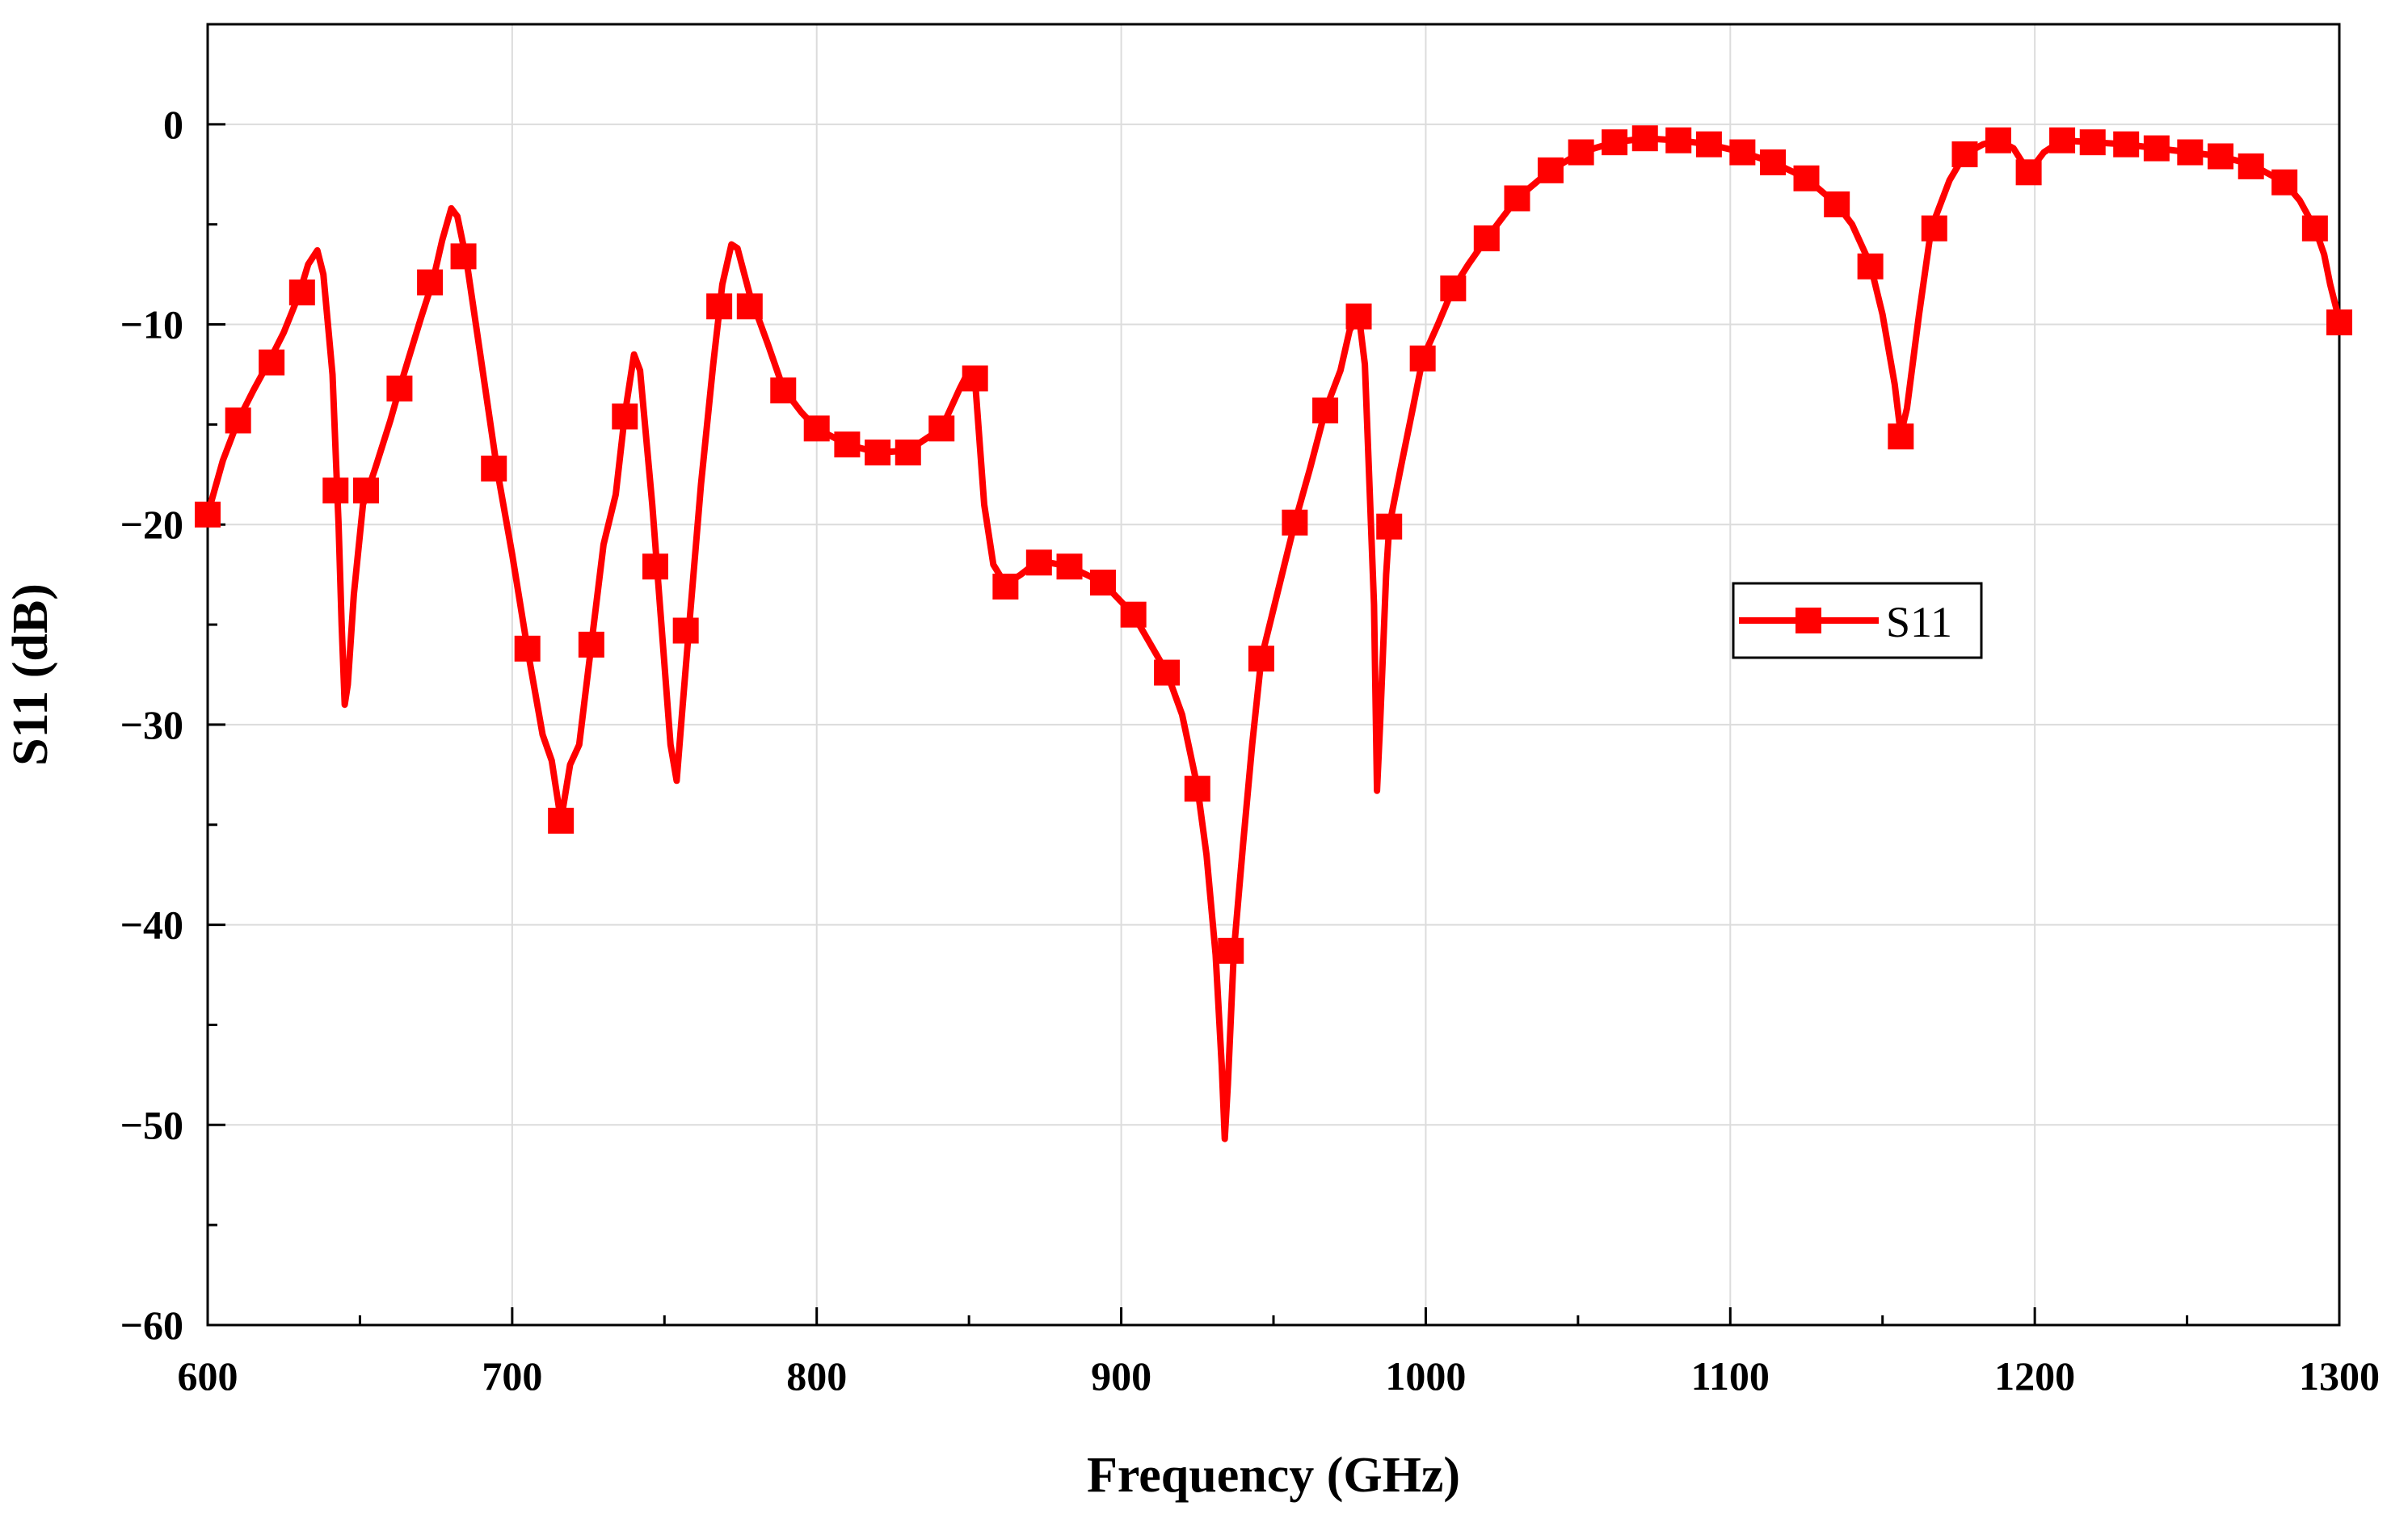 This screenshot has height=1523, width=2408. I want to click on x-tick-label: 800, so click(816, 1376).